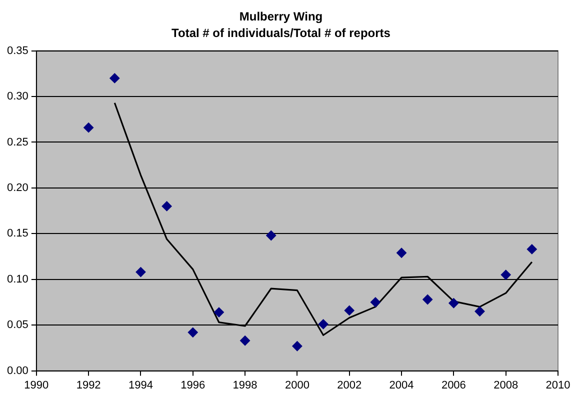 This screenshot has height=399, width=576. Describe the element at coordinates (401, 385) in the screenshot. I see `x-tick-label: 2004` at that location.